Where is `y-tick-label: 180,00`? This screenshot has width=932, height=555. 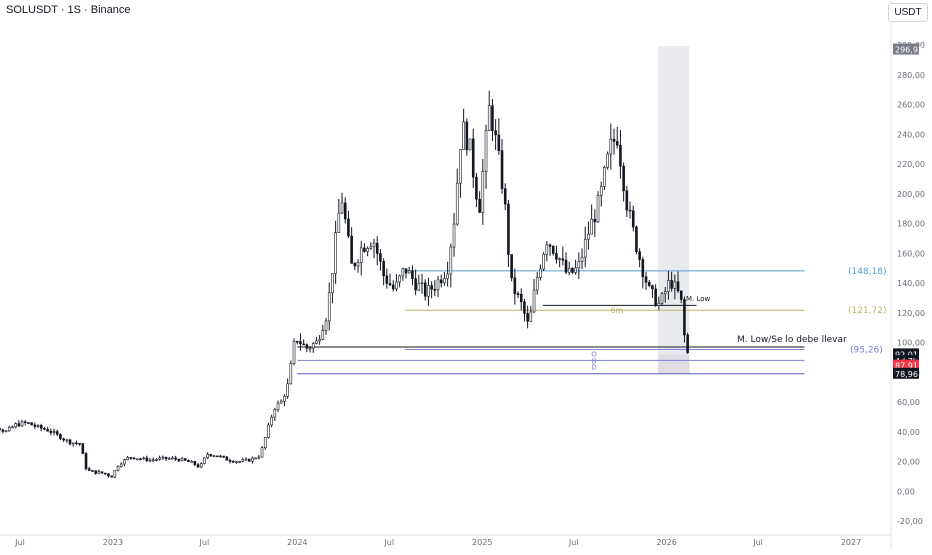
y-tick-label: 180,00 is located at coordinates (911, 224).